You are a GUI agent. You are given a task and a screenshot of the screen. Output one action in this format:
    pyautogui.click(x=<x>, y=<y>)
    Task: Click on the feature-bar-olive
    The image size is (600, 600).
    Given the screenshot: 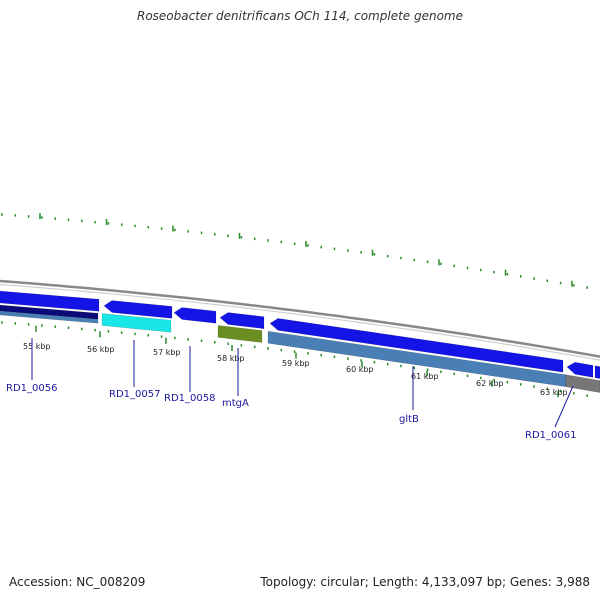 What is the action you would take?
    pyautogui.click(x=240, y=334)
    